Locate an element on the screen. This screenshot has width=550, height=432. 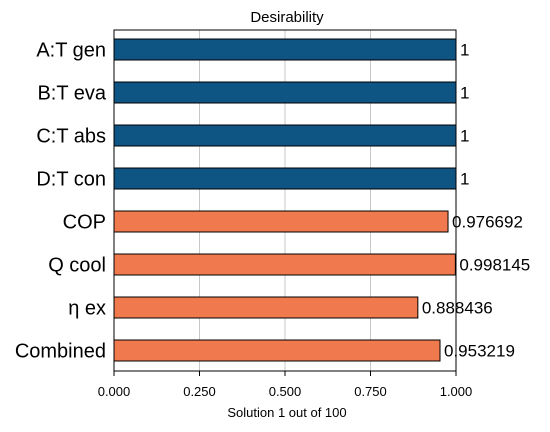
category-label: Combined is located at coordinates (60, 352).